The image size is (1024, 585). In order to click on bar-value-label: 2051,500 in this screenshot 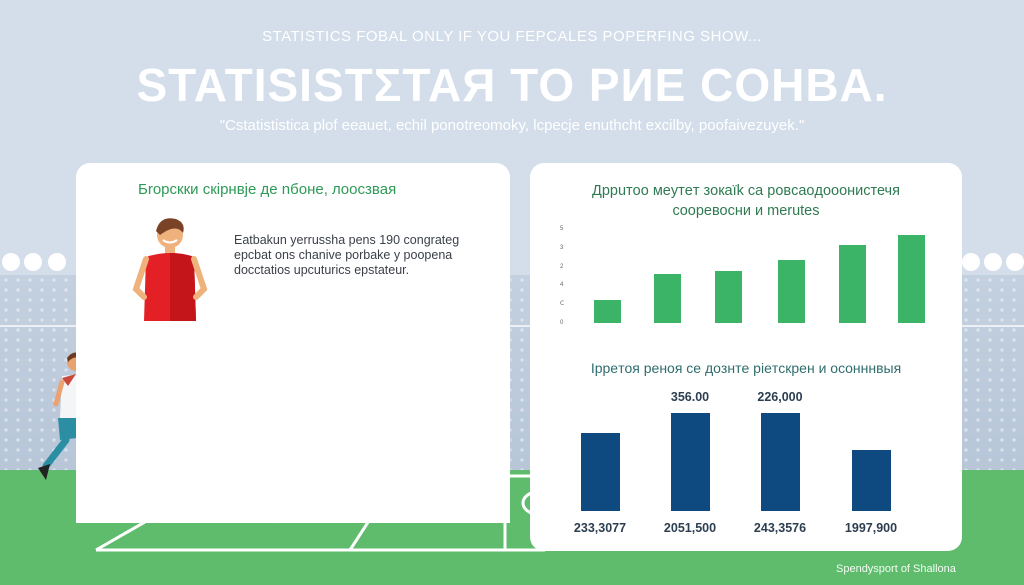, I will do `click(690, 528)`.